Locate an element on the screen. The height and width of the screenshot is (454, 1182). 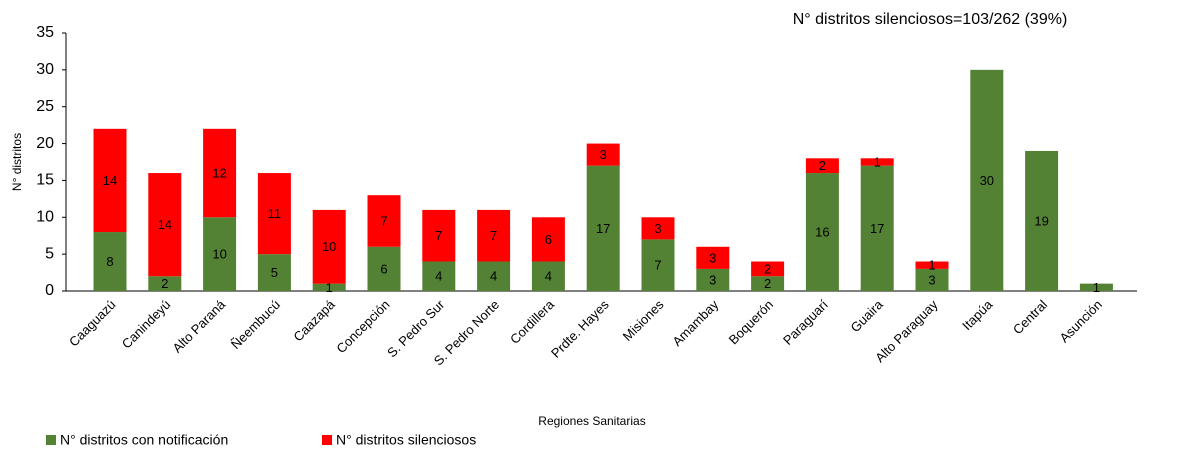
x-tick-label: Concepción is located at coordinates (362, 326).